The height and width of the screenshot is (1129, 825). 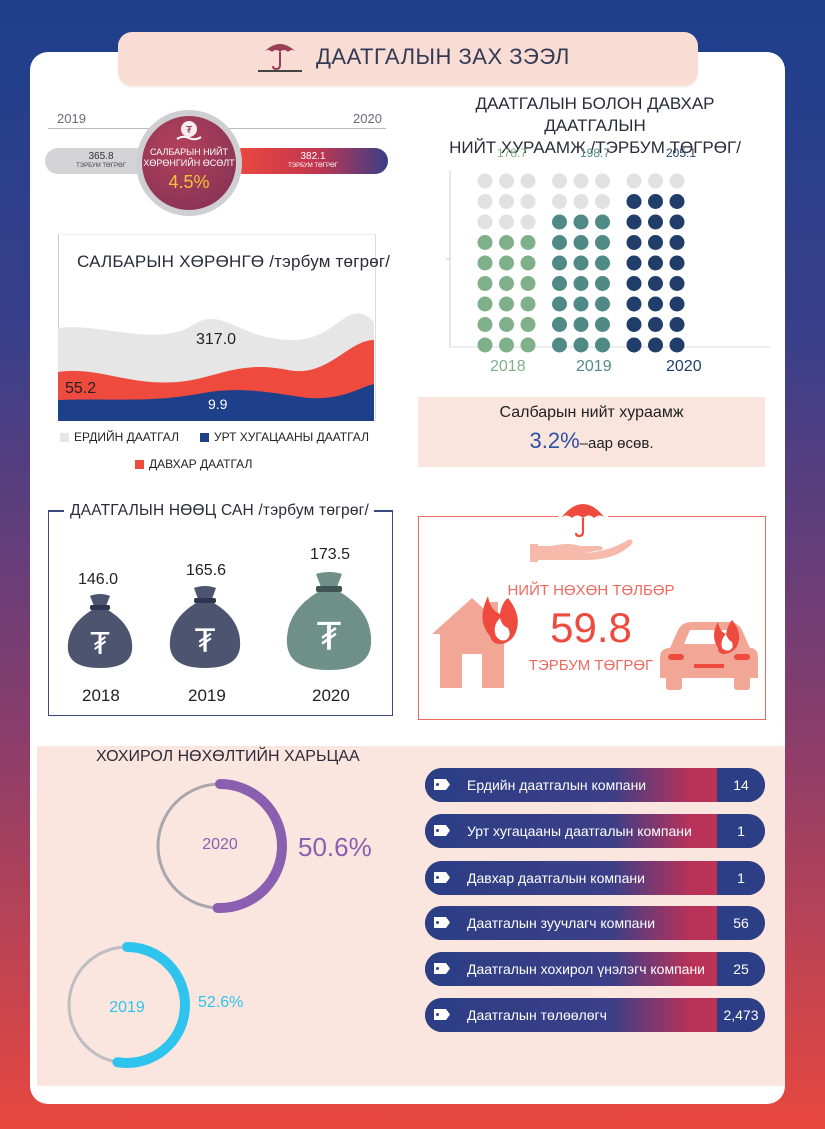 I want to click on growth-circle-label-2: ХӨРӨНГИЙН ӨСӨЛТ, so click(x=189, y=163).